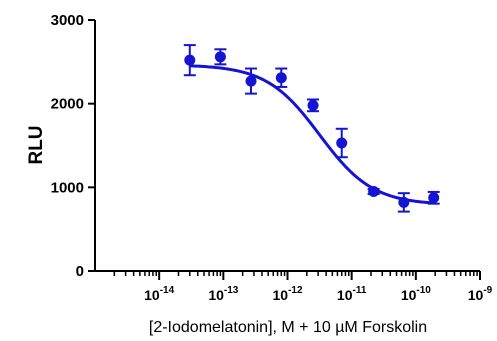  I want to click on y-tick-label: 2000, so click(67, 104).